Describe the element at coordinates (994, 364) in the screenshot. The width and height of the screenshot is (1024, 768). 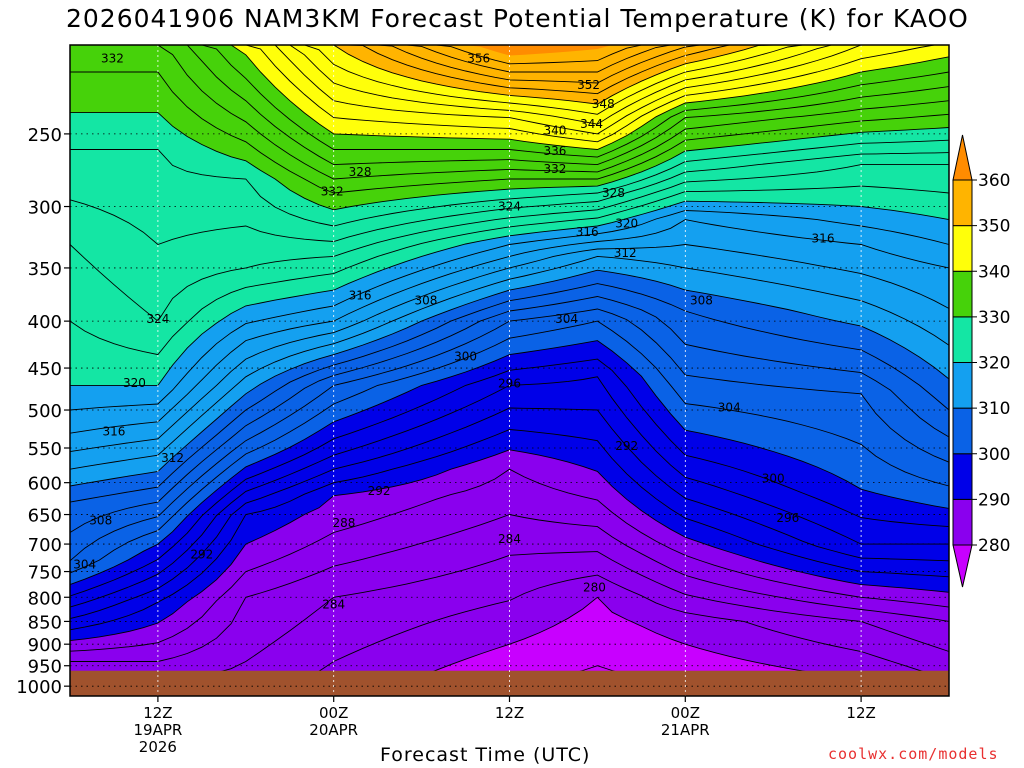
I see `colorbar-label: 320` at that location.